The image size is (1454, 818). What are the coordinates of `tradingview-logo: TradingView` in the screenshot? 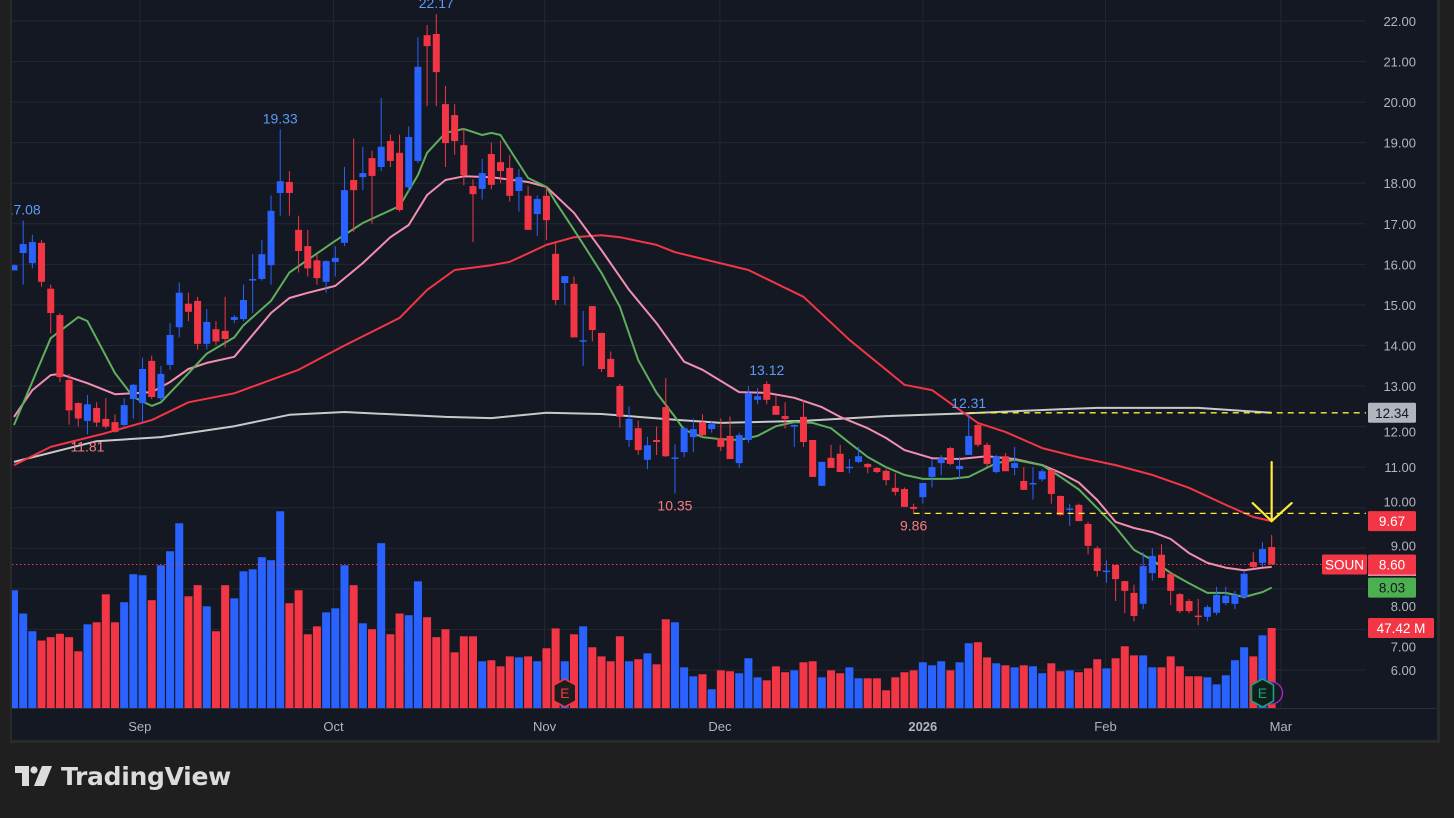 It's located at (123, 776).